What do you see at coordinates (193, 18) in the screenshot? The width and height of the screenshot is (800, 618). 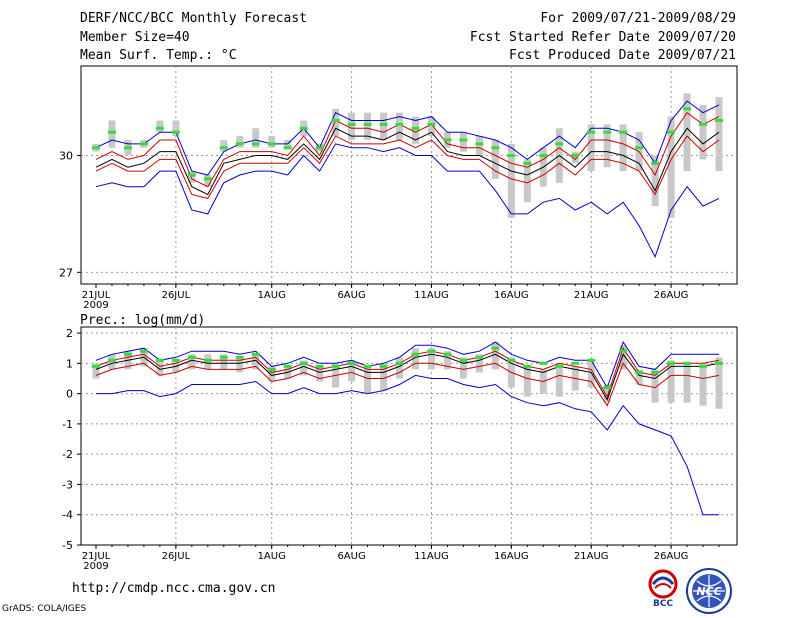 I see `chart-title: DERF/NCC/BCC Monthly Forecast` at bounding box center [193, 18].